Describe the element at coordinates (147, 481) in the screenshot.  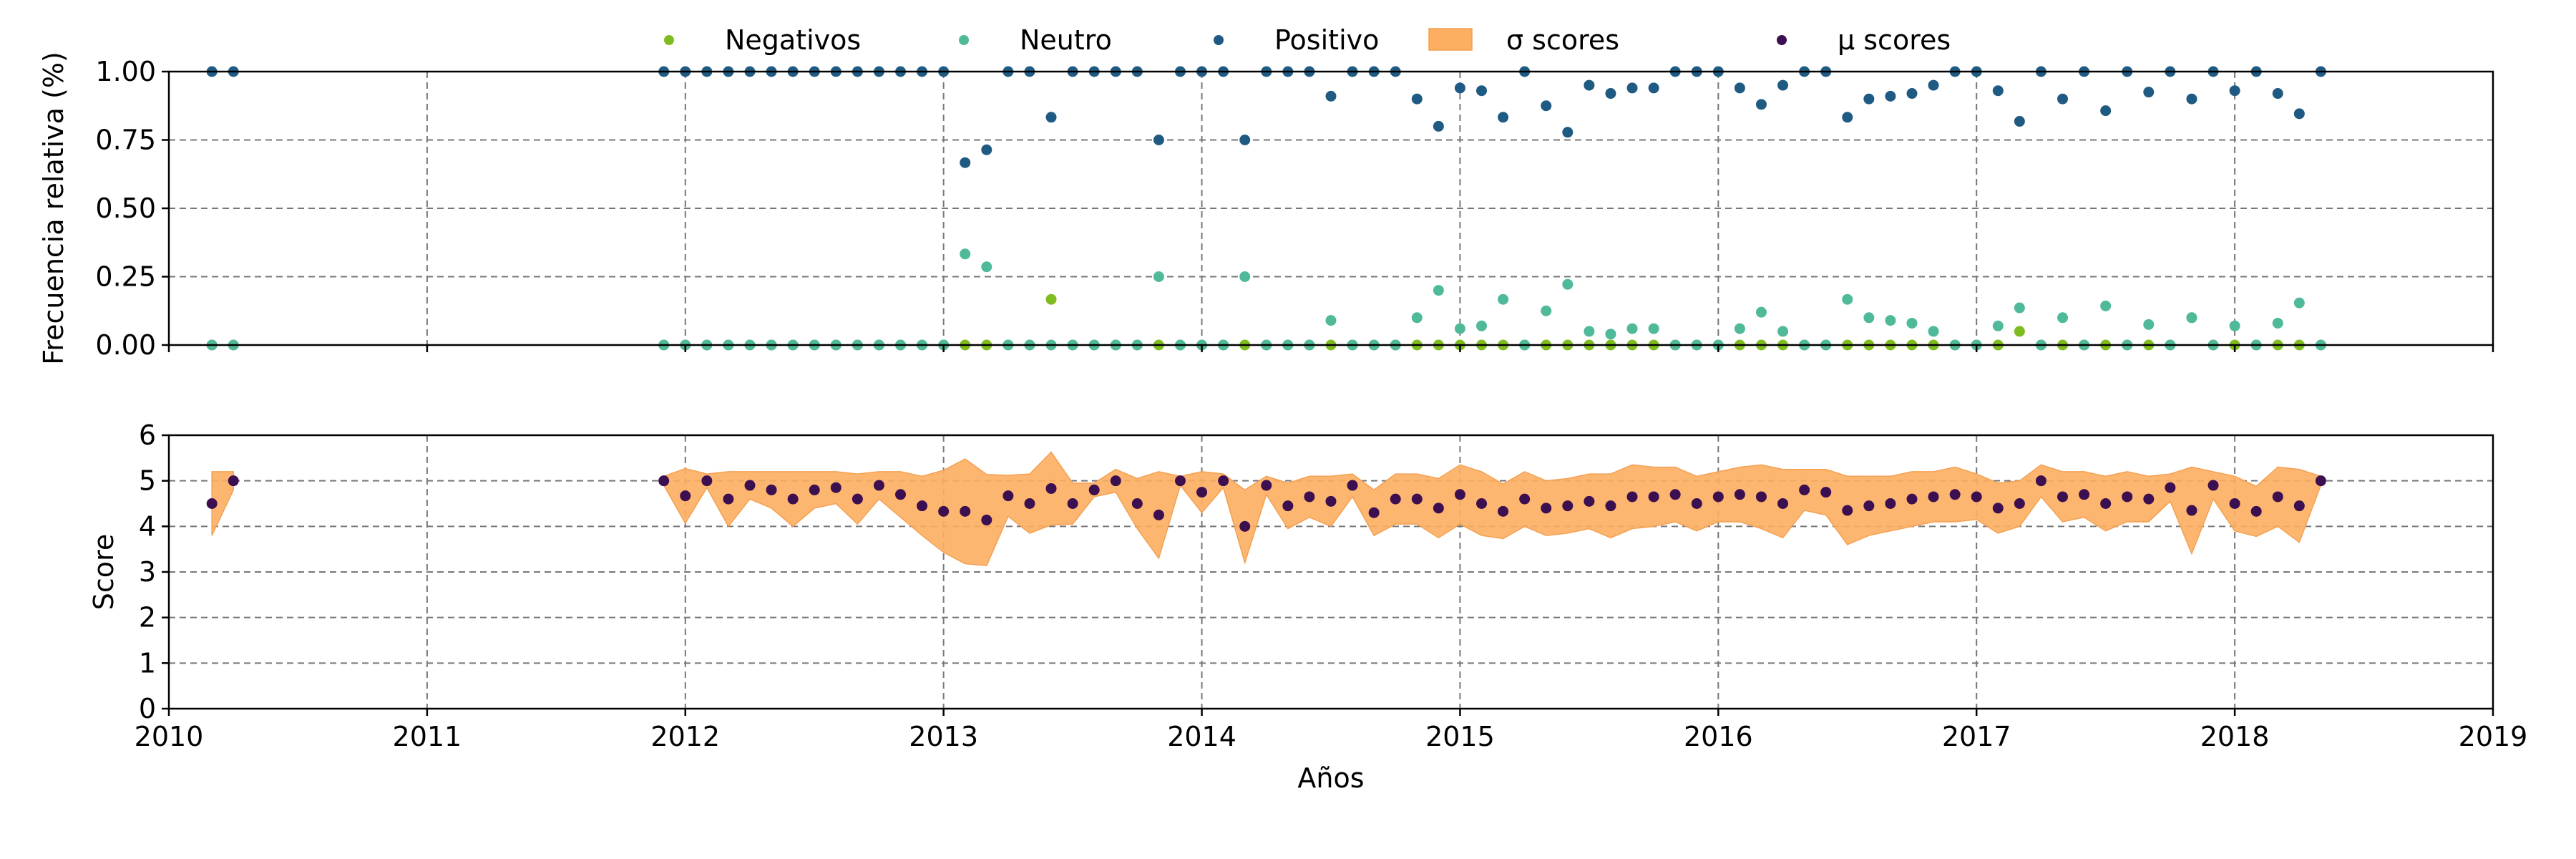
I see `bottom-y-tick-label: 5` at that location.